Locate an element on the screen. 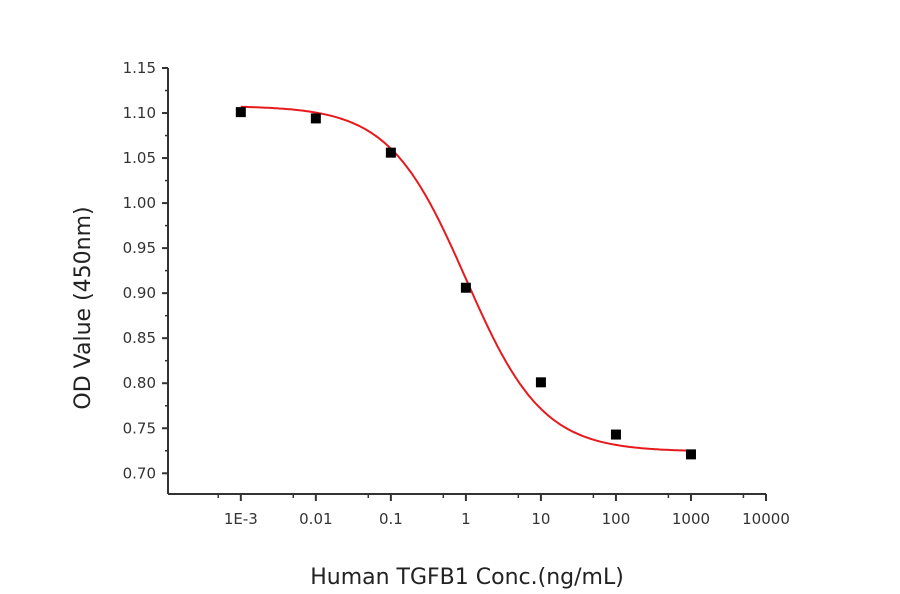 The image size is (900, 594). y-tick-label: 1.00 is located at coordinates (139, 203).